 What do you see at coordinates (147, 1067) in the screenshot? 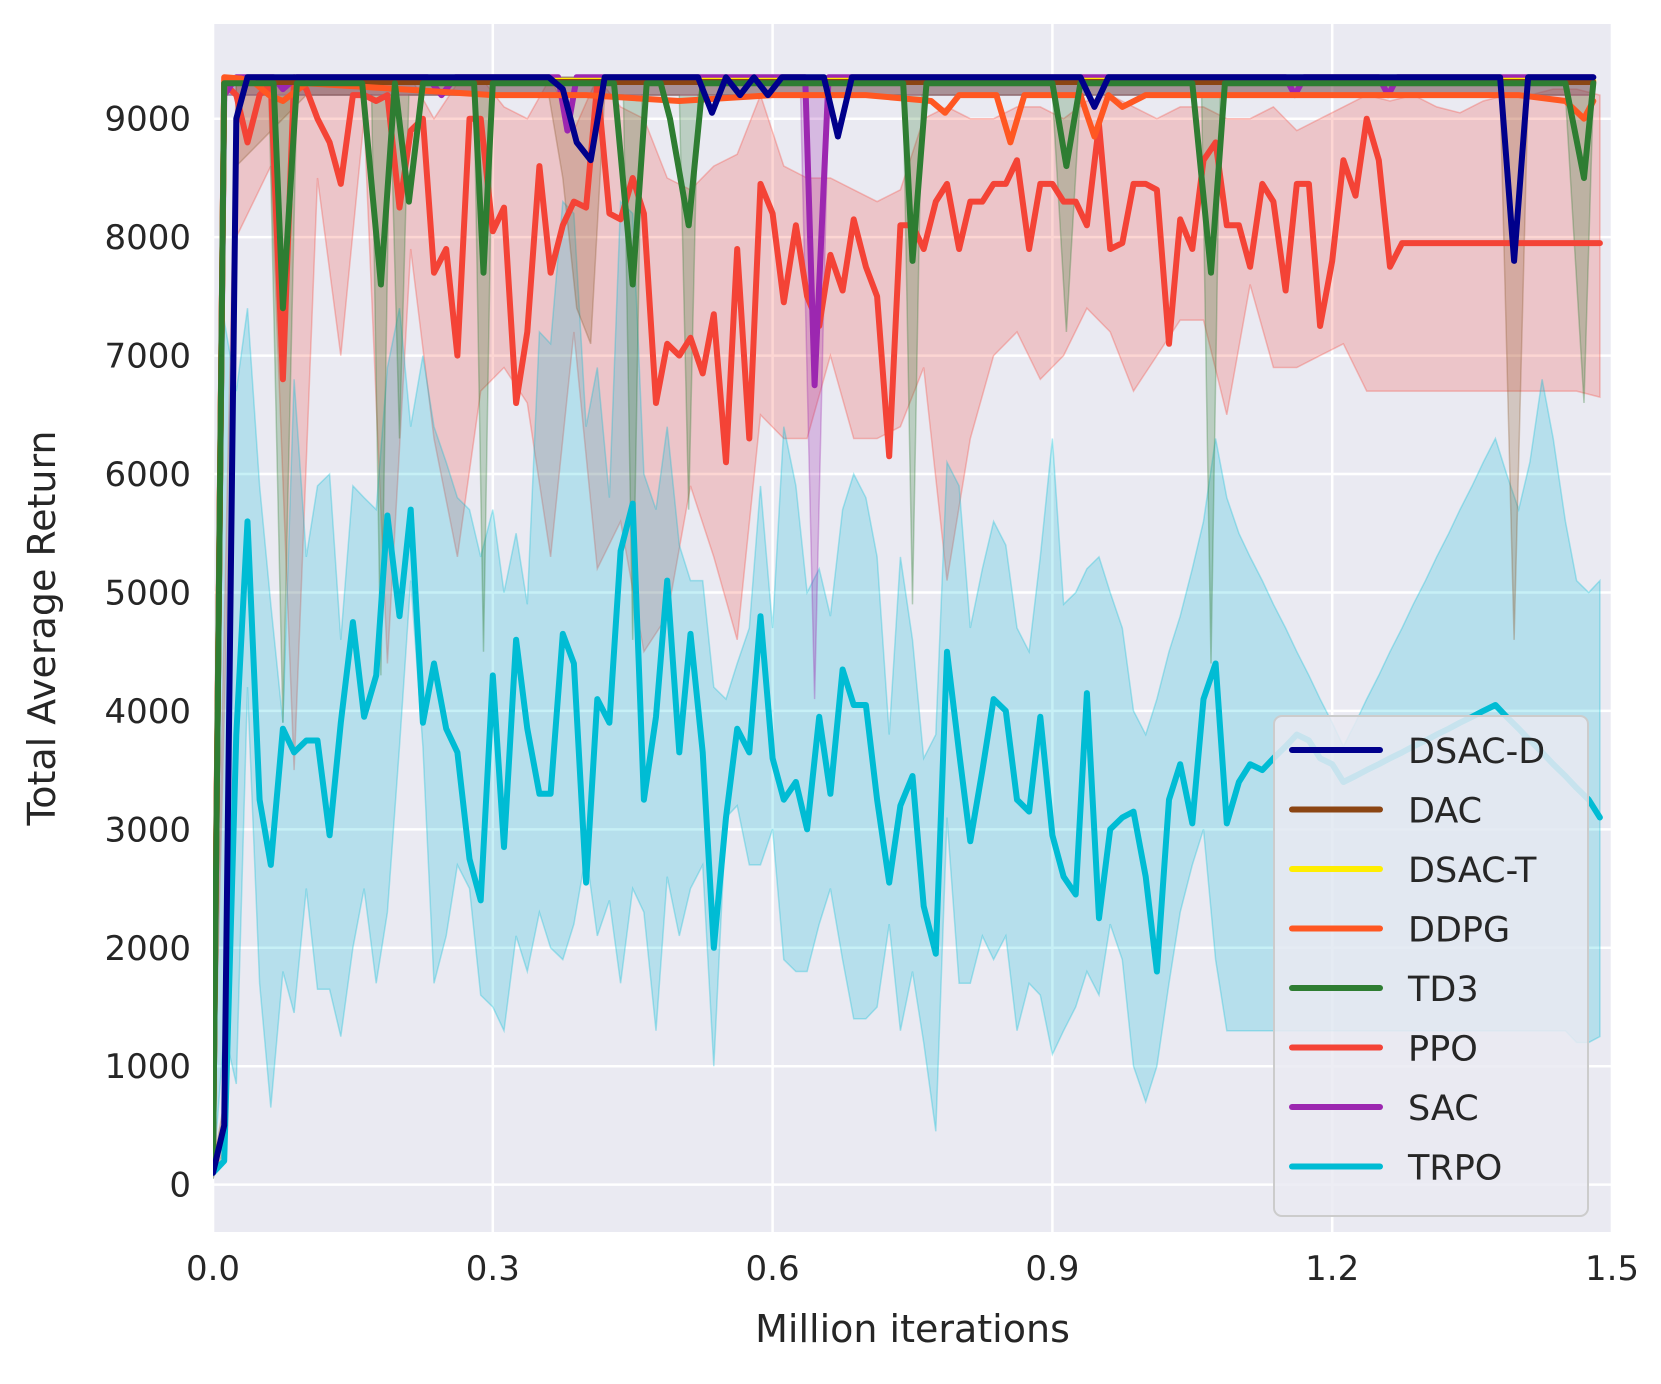
I see `y-tick-label: 1000` at bounding box center [147, 1067].